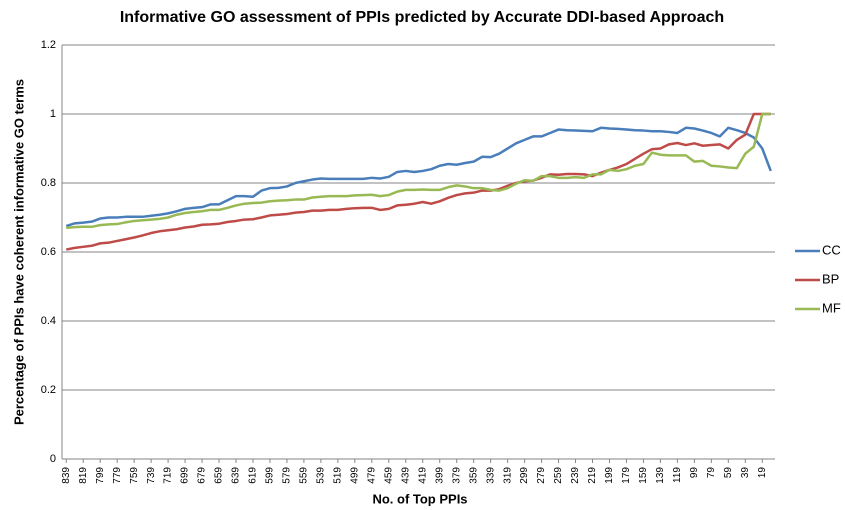 This screenshot has height=510, width=845. Describe the element at coordinates (473, 475) in the screenshot. I see `x-tick-label: 359` at that location.